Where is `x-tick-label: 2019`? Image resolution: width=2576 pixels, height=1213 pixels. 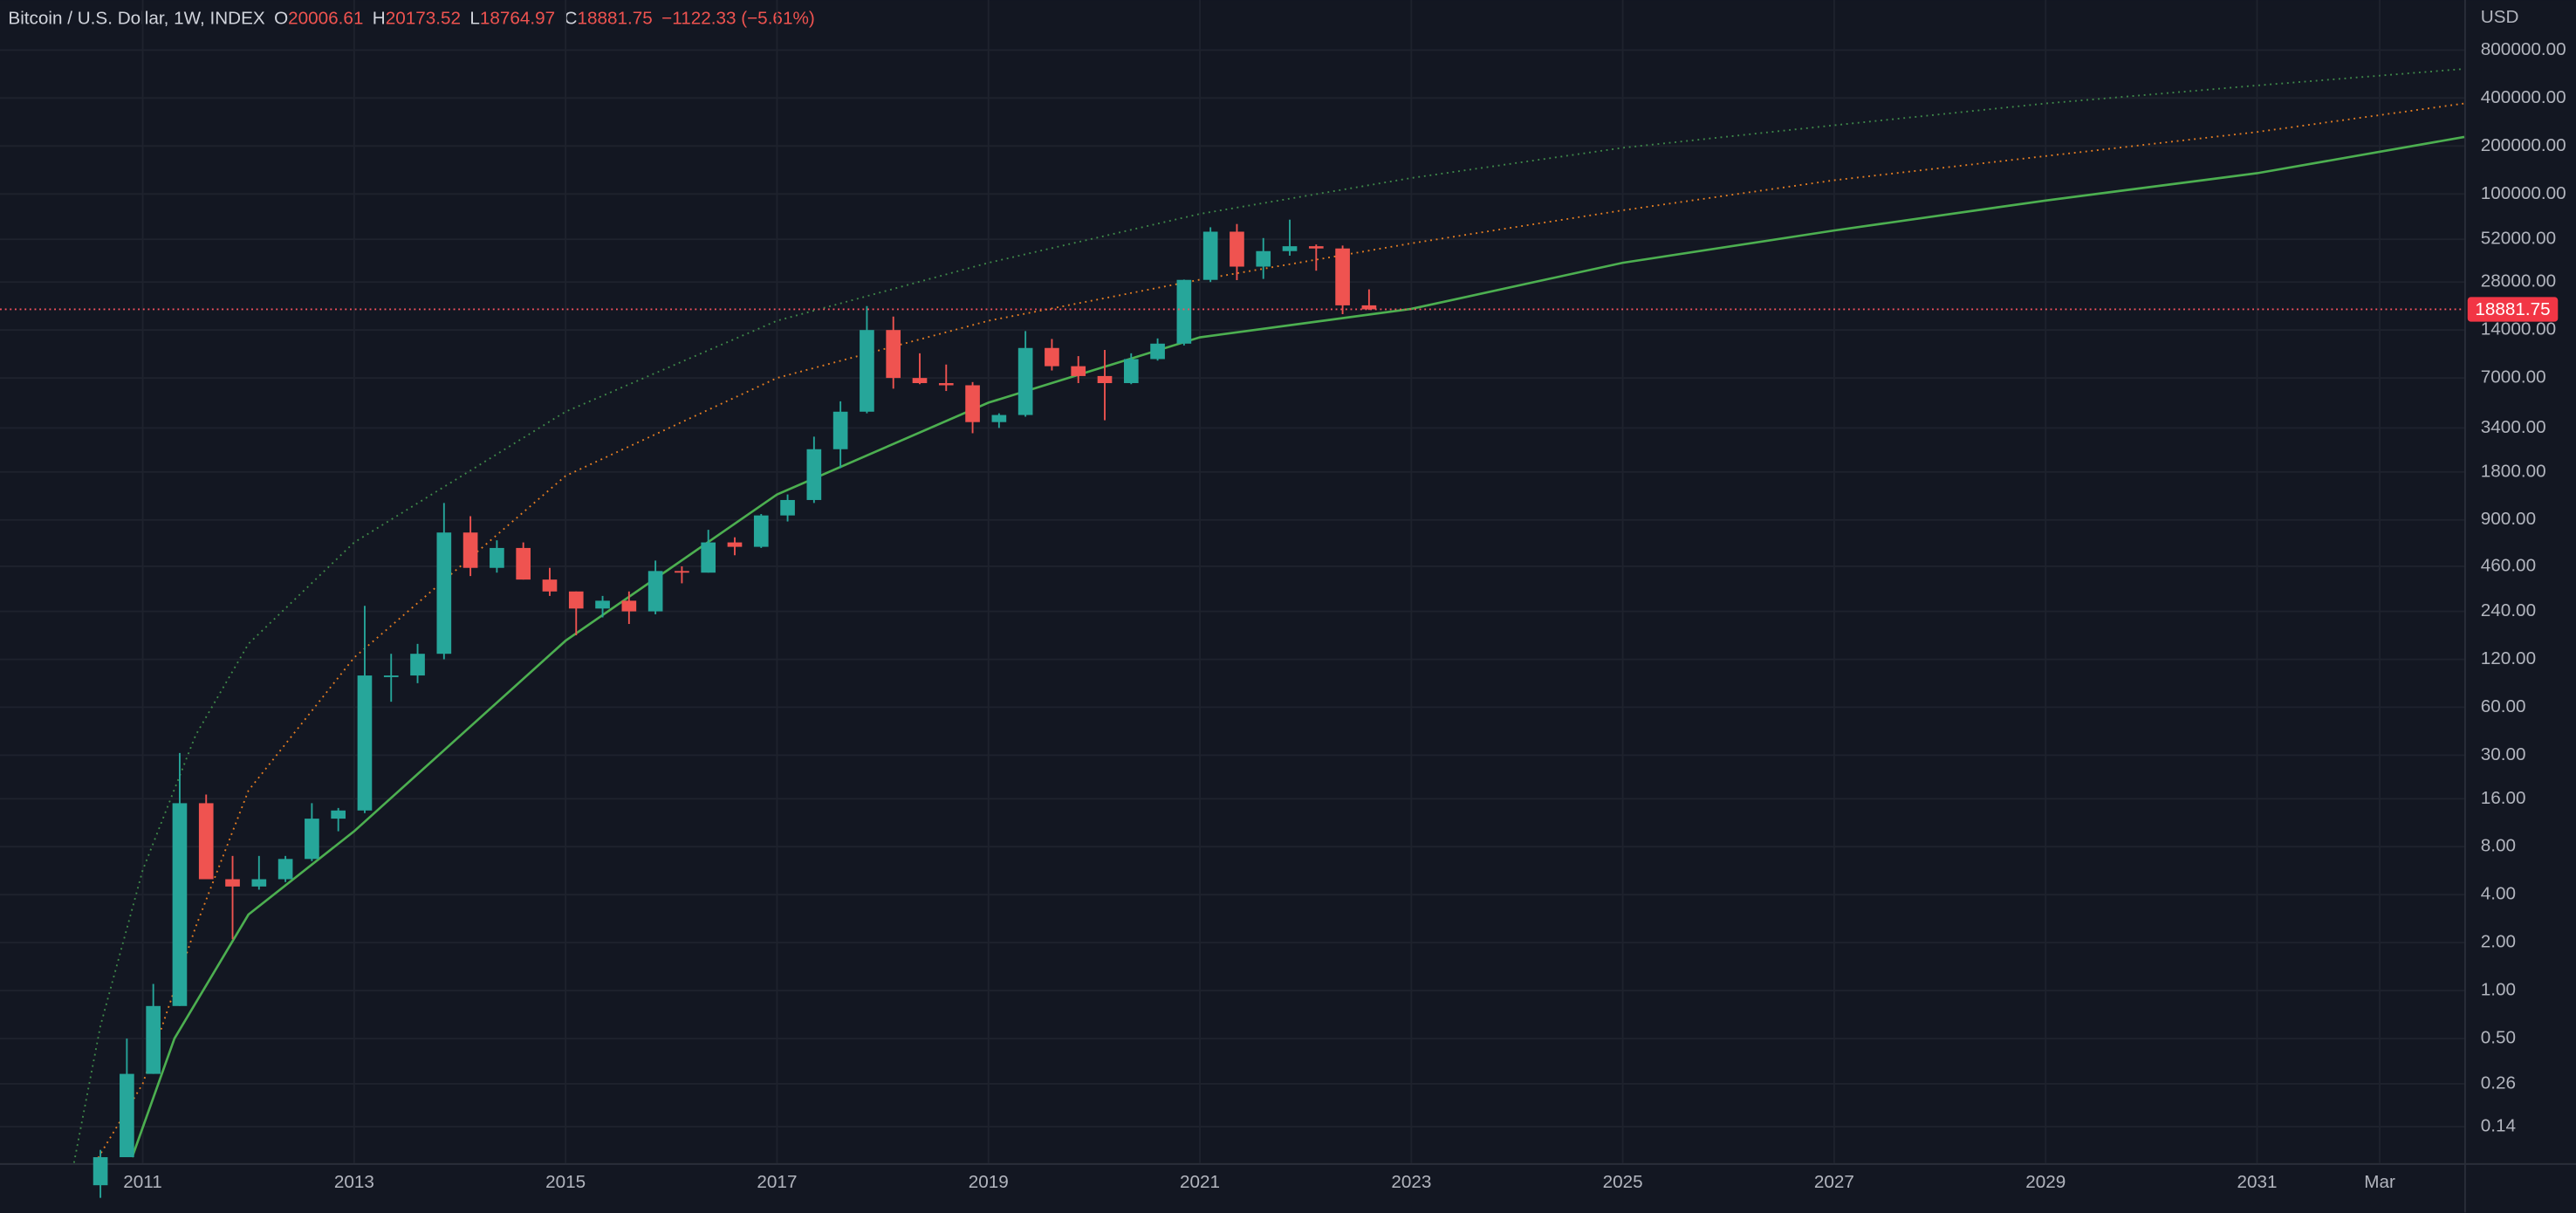 x-tick-label: 2019 is located at coordinates (989, 1182).